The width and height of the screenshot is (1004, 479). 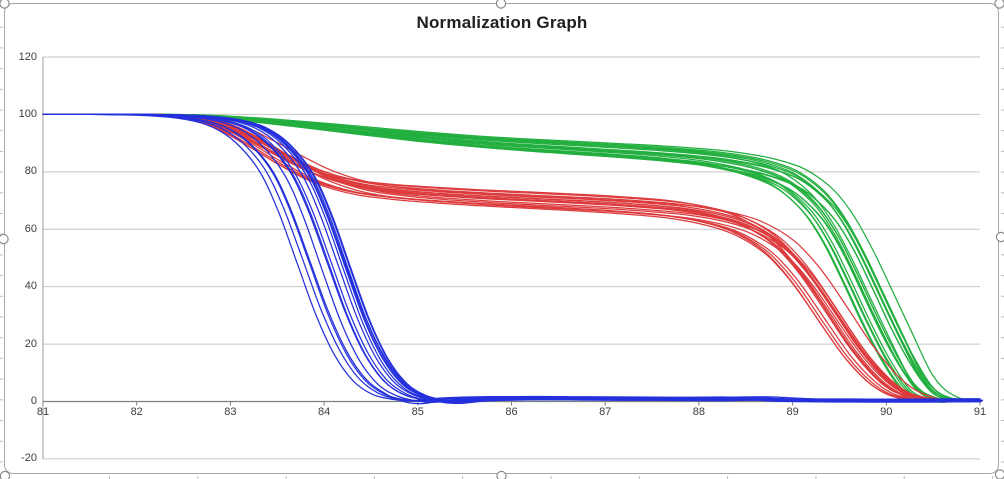 I want to click on x-tick-label-87: 87, so click(x=605, y=412).